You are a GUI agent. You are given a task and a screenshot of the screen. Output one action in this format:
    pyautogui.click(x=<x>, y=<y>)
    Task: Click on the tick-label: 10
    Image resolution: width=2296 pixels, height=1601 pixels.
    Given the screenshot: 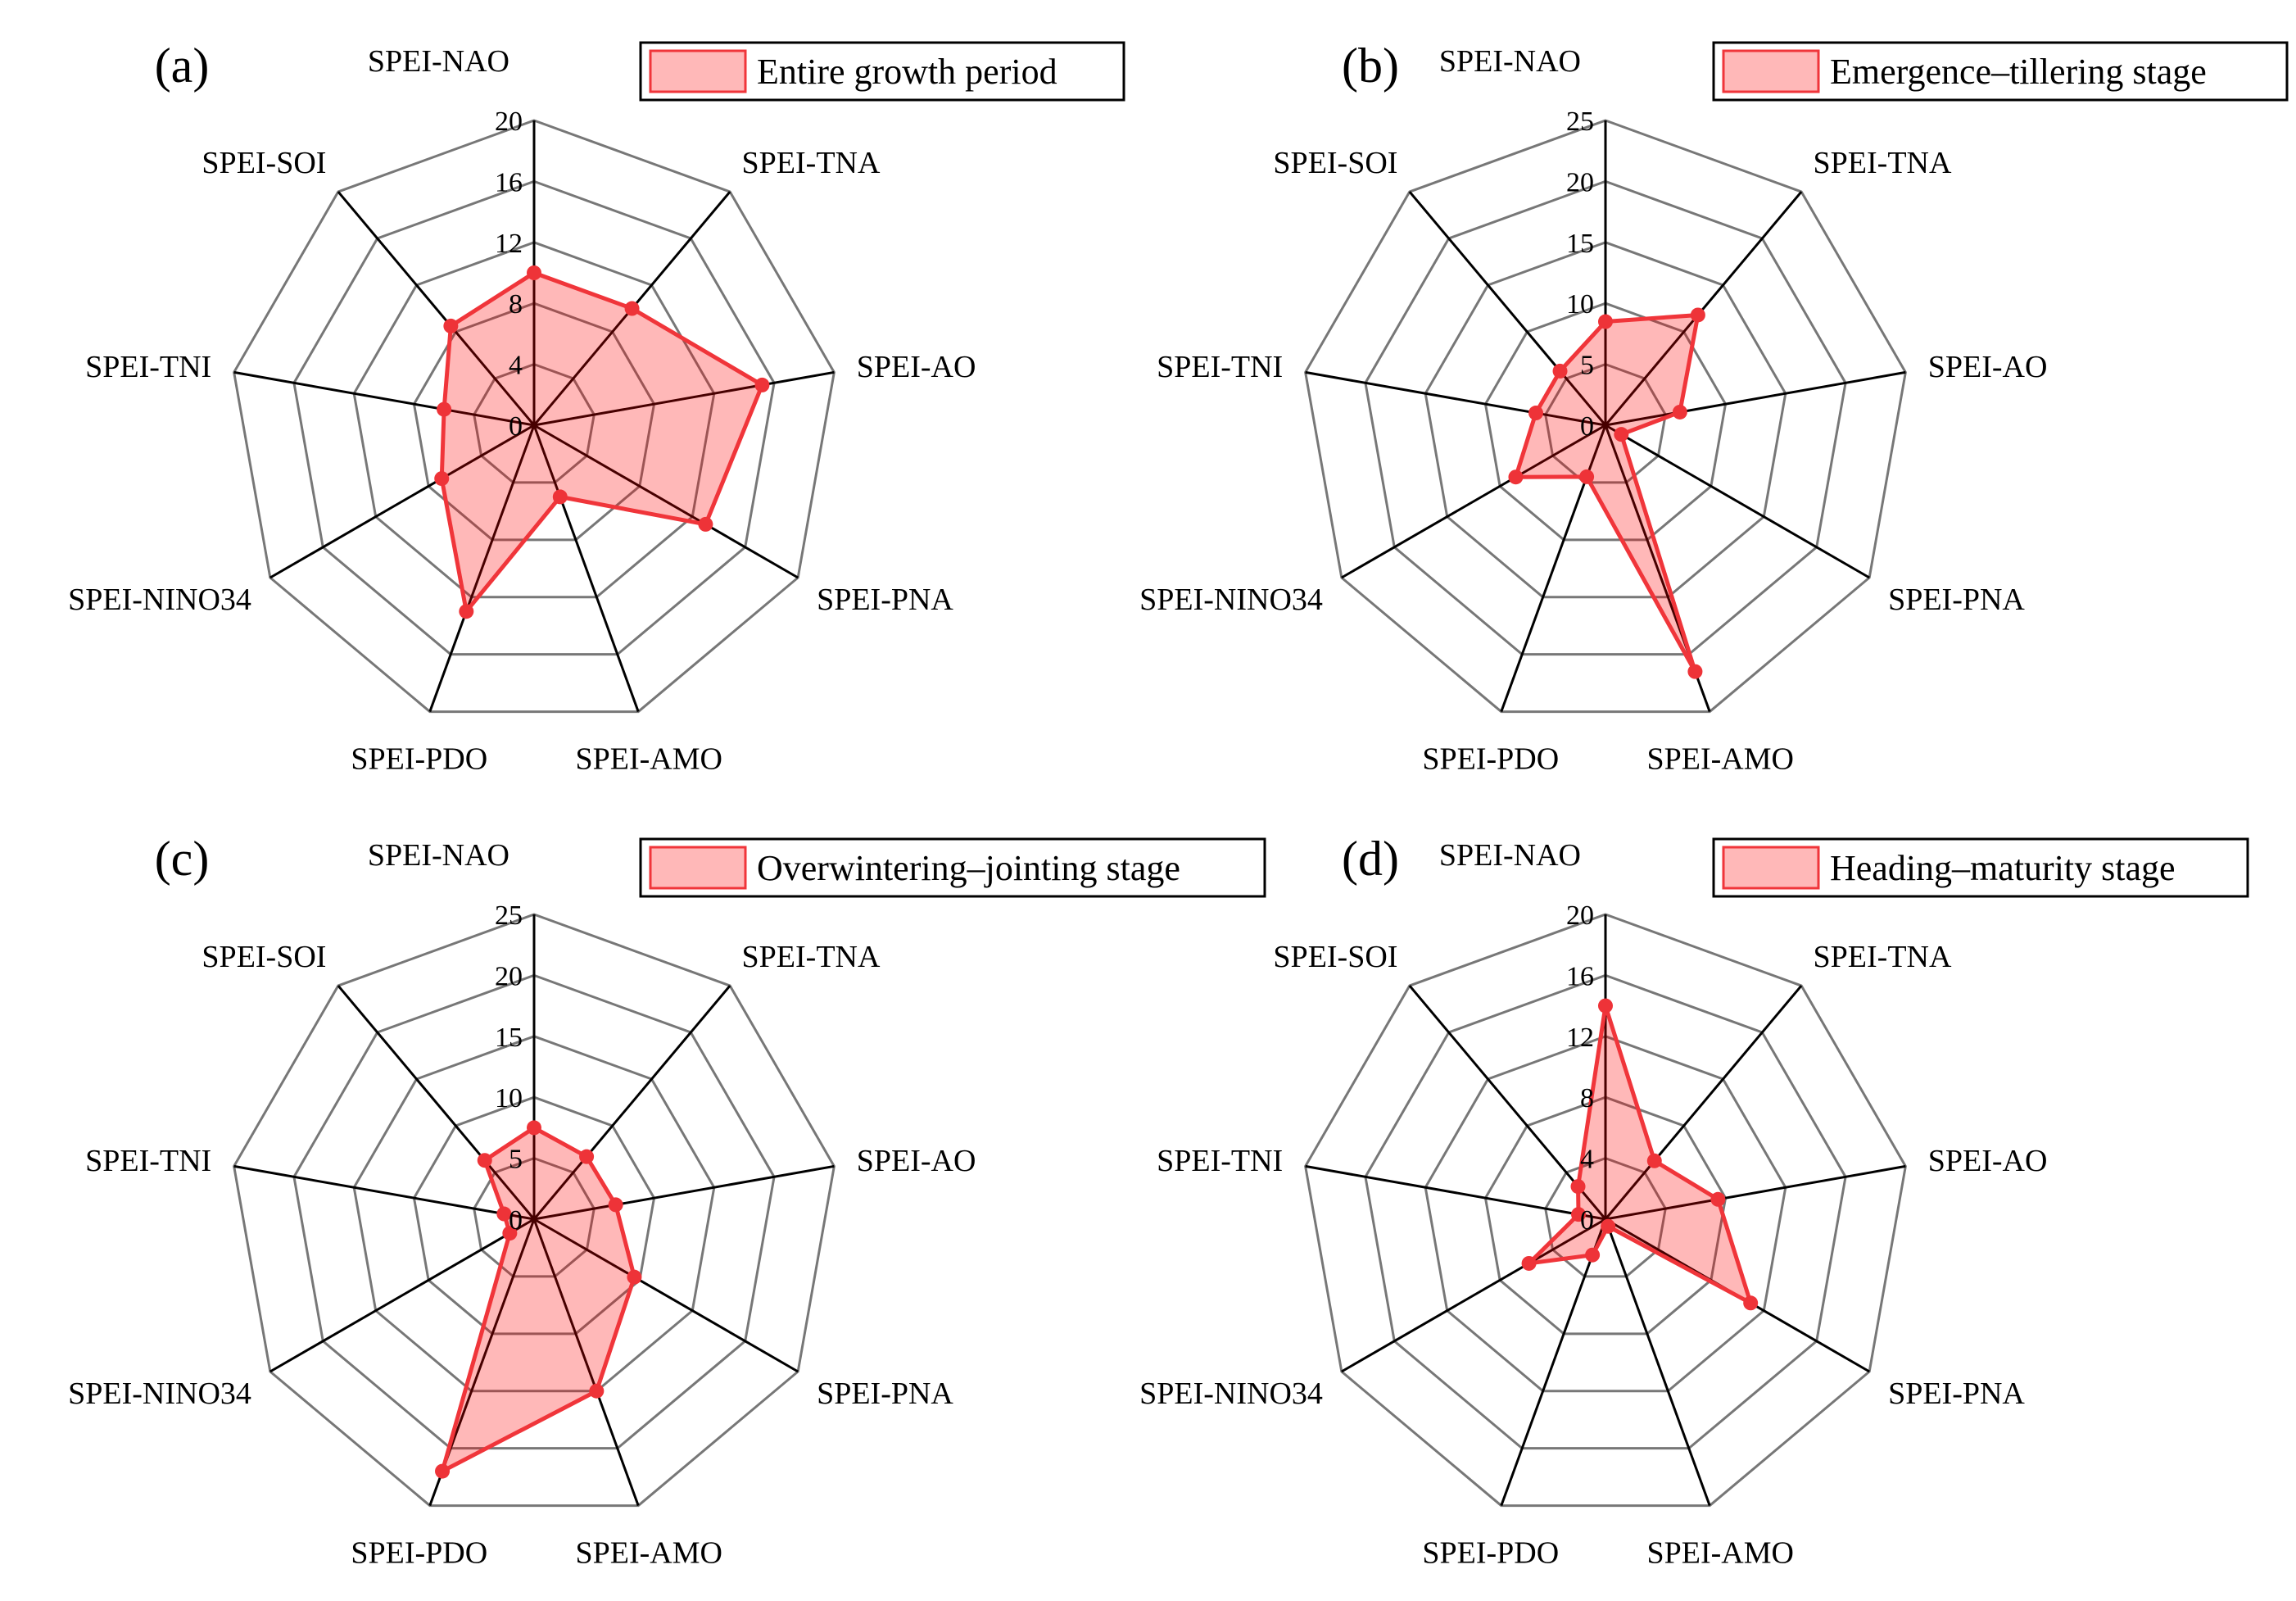 What is the action you would take?
    pyautogui.click(x=1580, y=304)
    